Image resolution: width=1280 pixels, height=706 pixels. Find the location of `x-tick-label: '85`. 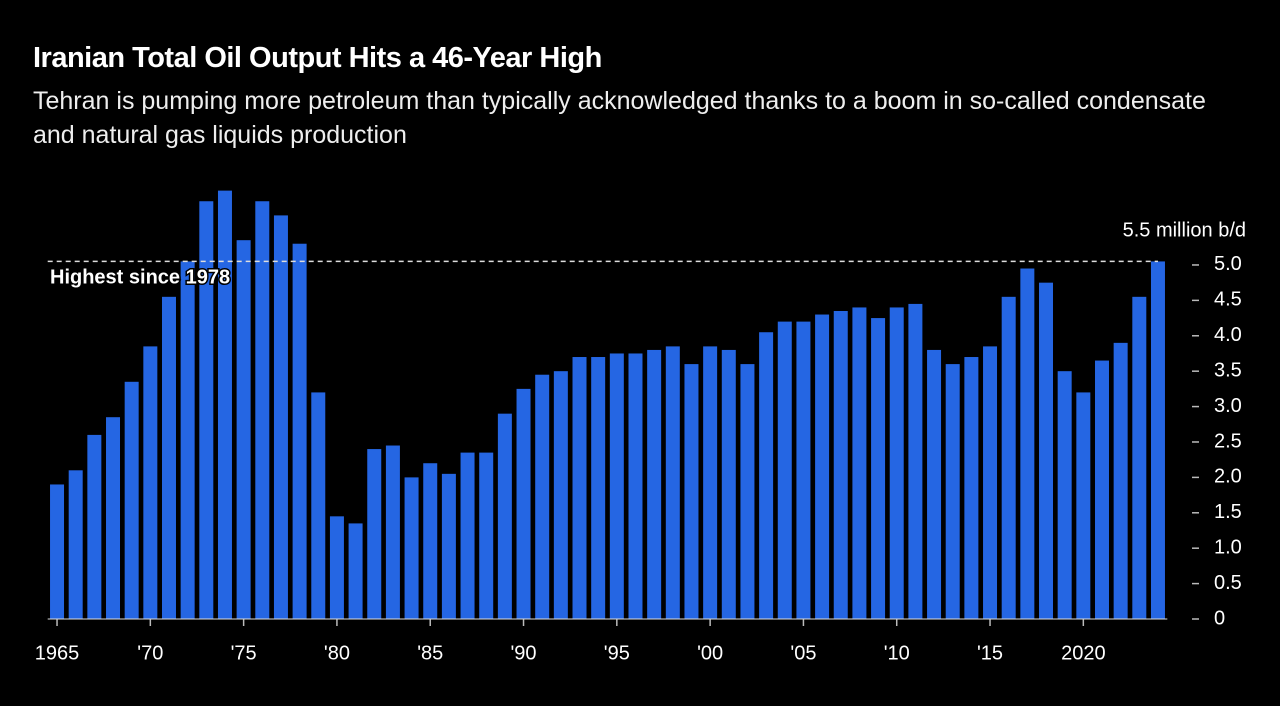

x-tick-label: '85 is located at coordinates (430, 653).